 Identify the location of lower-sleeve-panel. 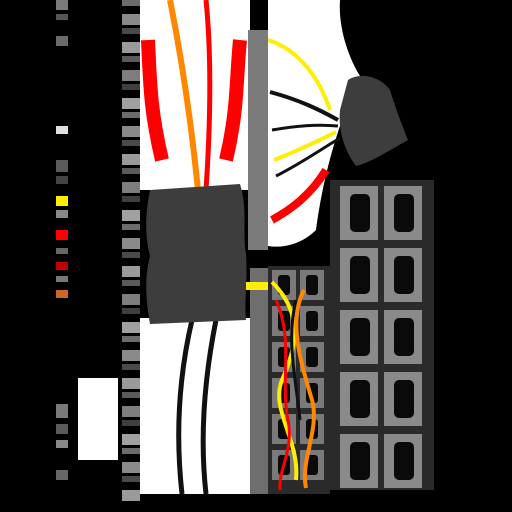
(195, 406).